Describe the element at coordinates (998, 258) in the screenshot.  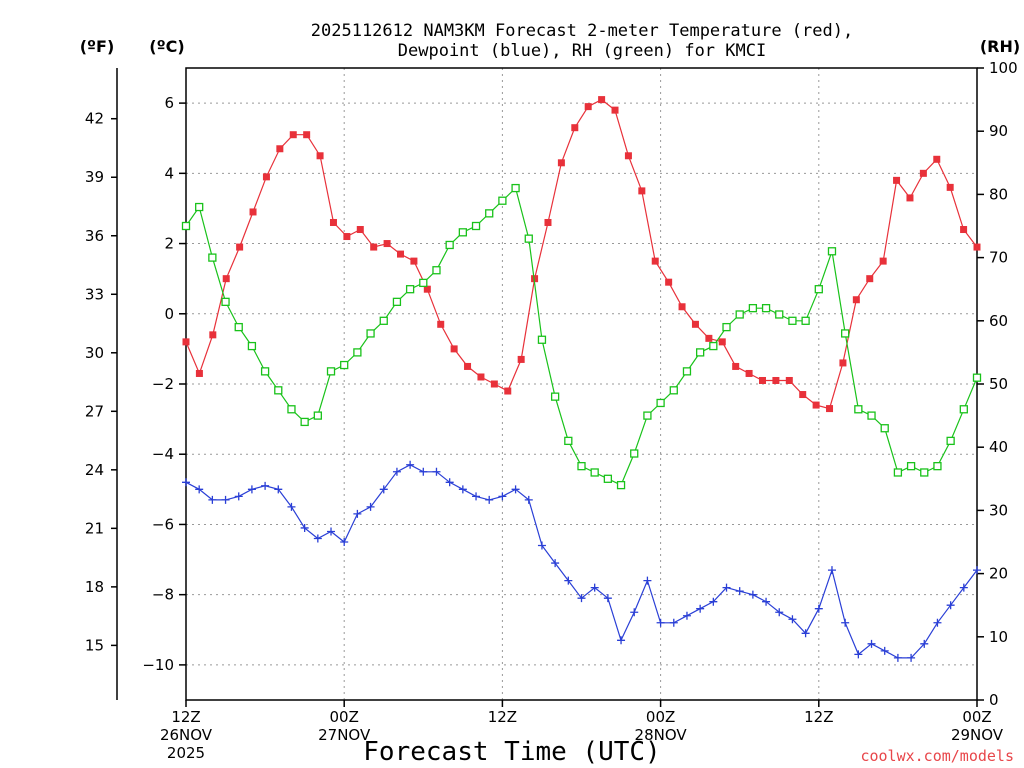
I see `rh-tick-label: 70` at that location.